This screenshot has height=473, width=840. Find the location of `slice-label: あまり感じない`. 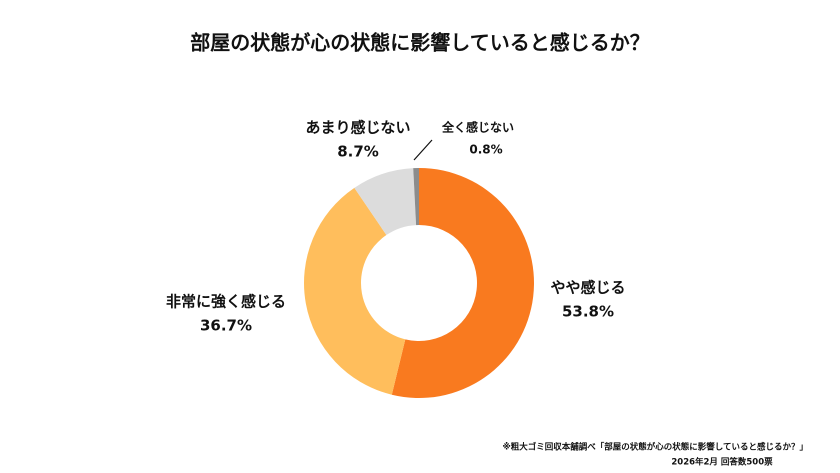

slice-label: あまり感じない is located at coordinates (357, 128).